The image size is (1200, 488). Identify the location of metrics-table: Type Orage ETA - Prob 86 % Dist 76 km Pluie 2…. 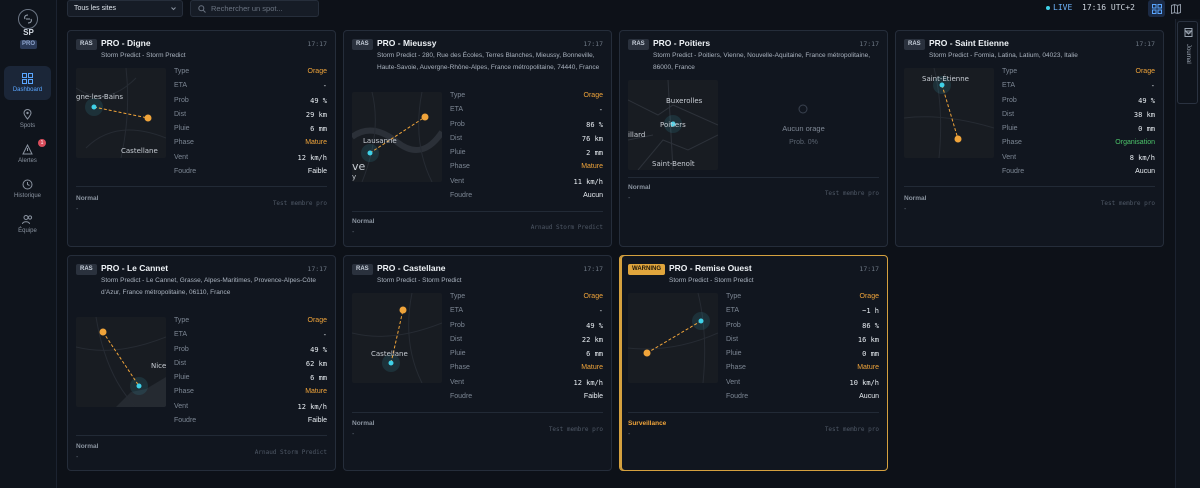
(526, 149).